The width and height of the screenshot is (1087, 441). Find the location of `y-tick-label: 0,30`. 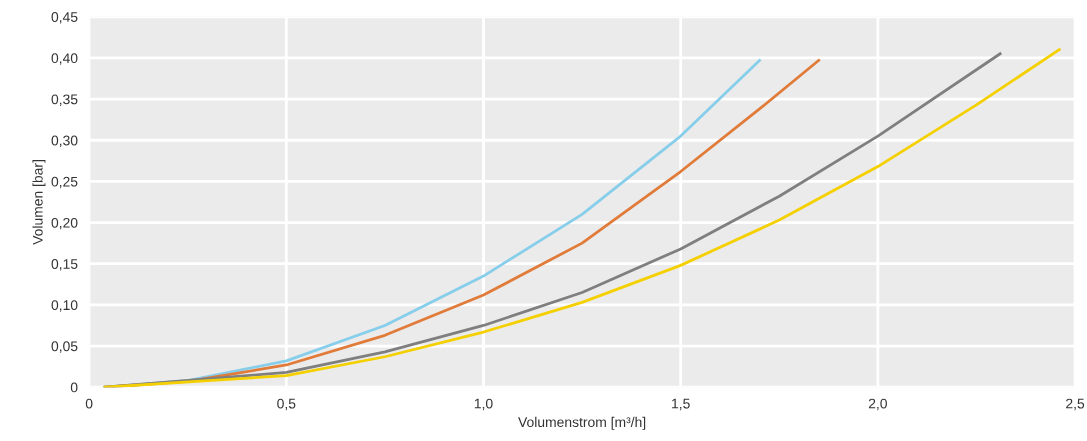

y-tick-label: 0,30 is located at coordinates (64, 141).